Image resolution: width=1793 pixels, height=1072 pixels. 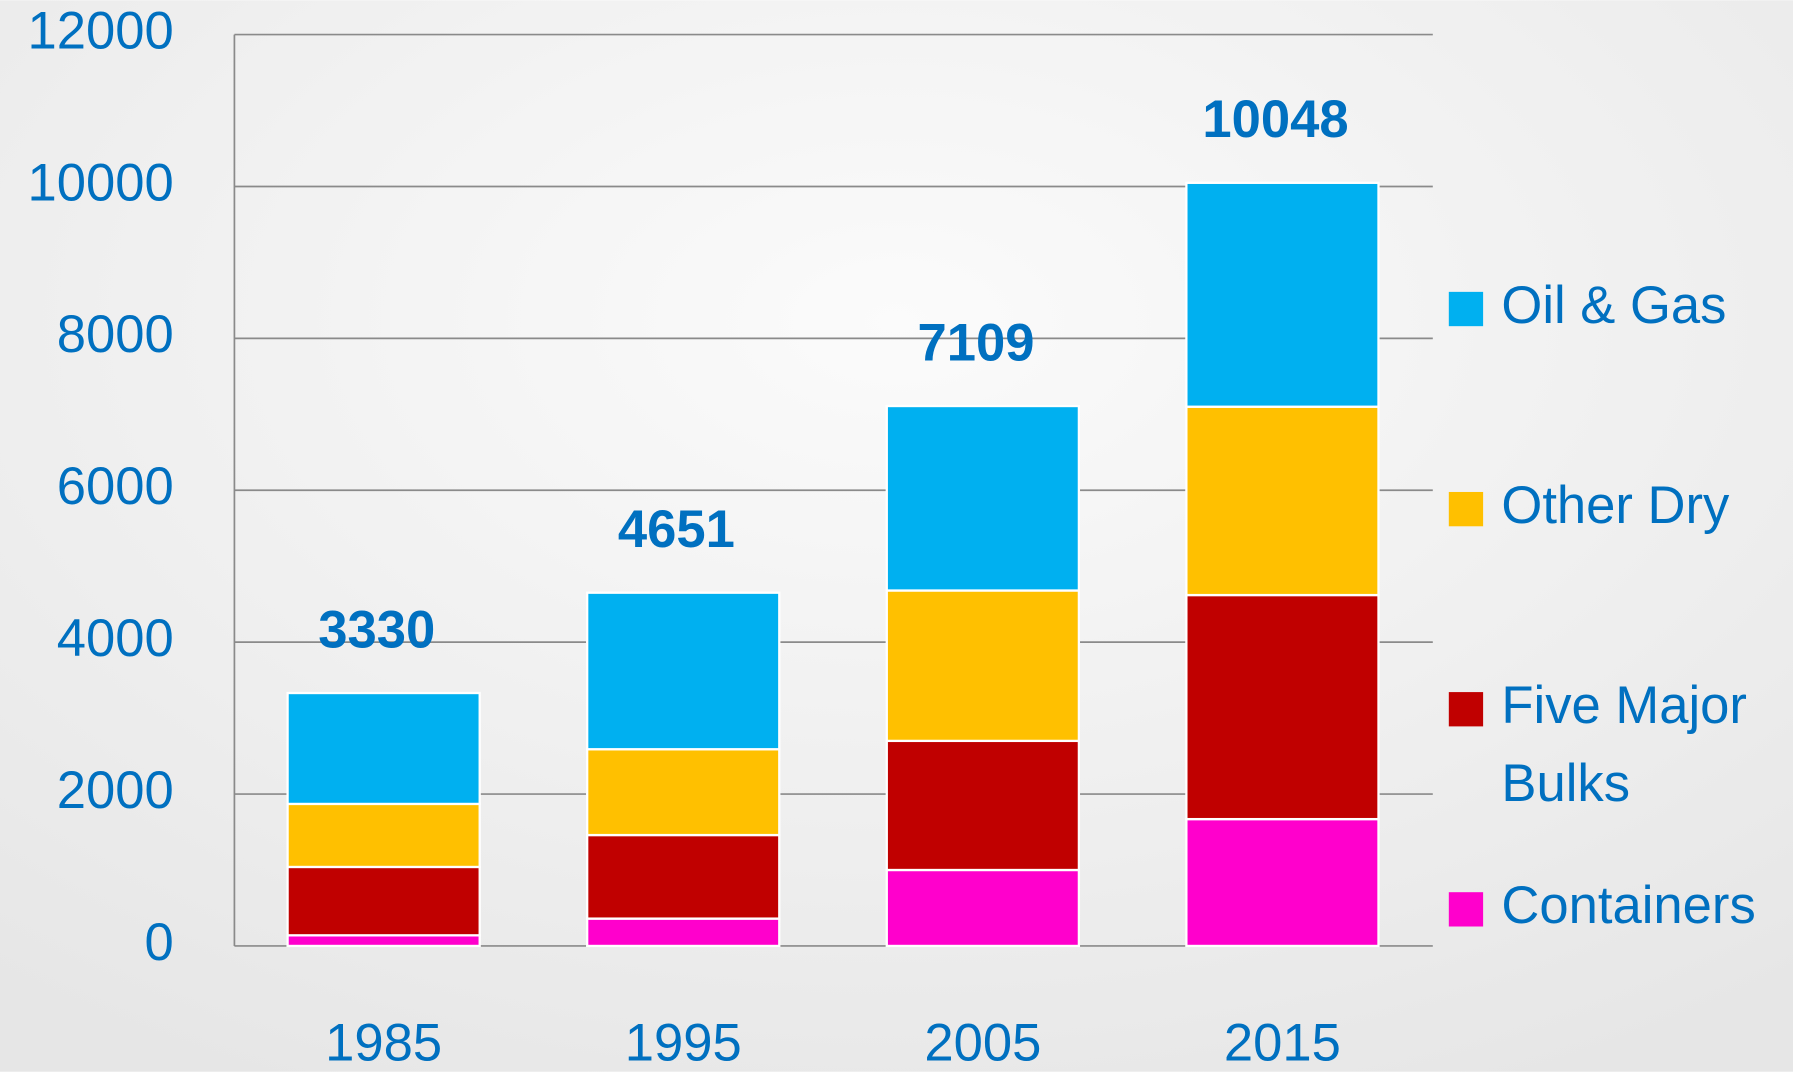 I want to click on x-tick-label: 2005, so click(x=982, y=1042).